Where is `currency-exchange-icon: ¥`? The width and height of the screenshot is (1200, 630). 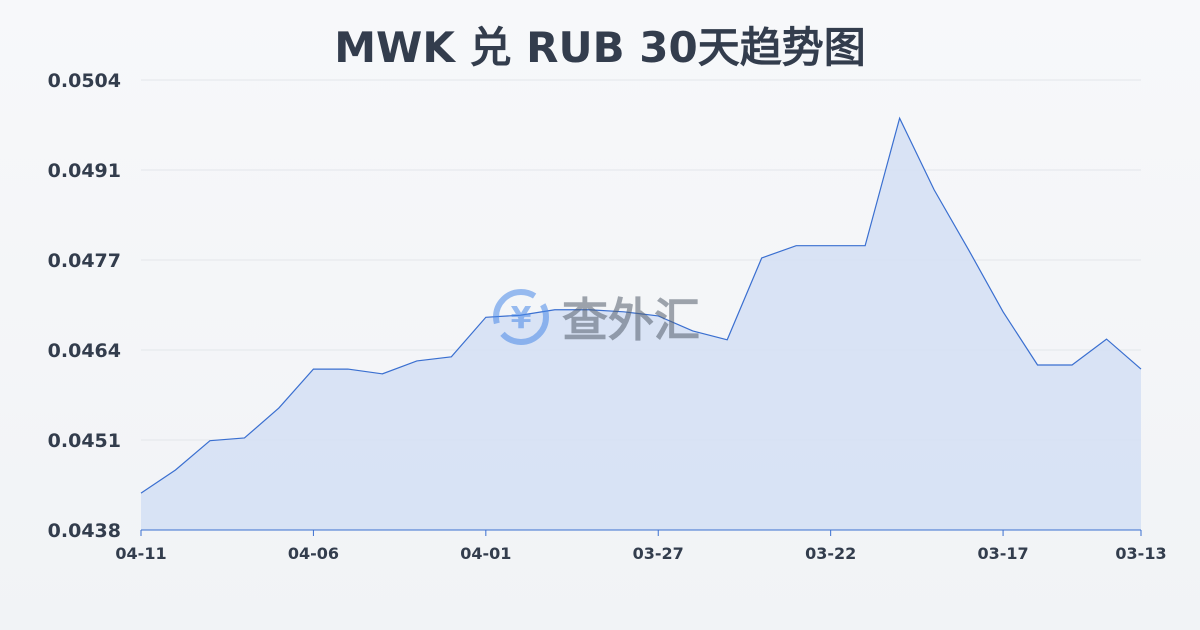
currency-exchange-icon: ¥ is located at coordinates (521, 317).